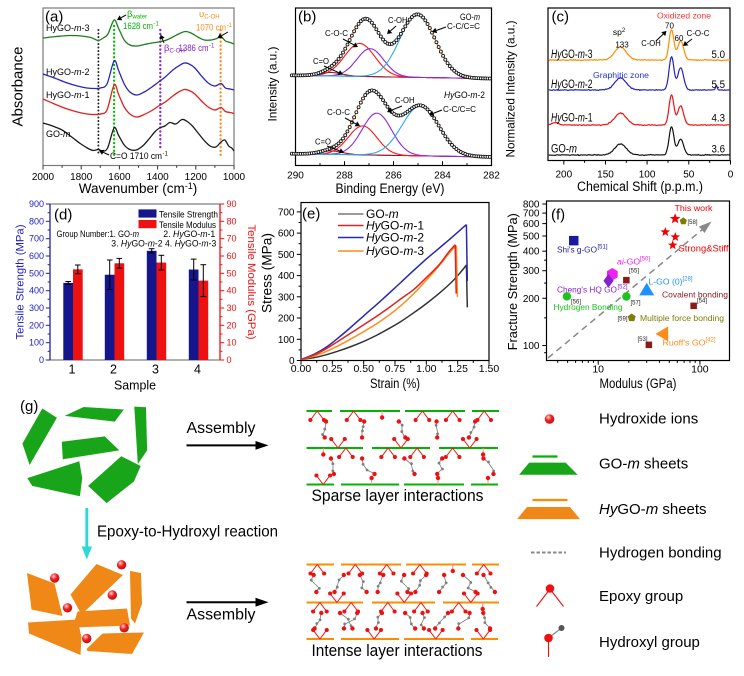  I want to click on svg-text: 1.25, so click(457, 369).